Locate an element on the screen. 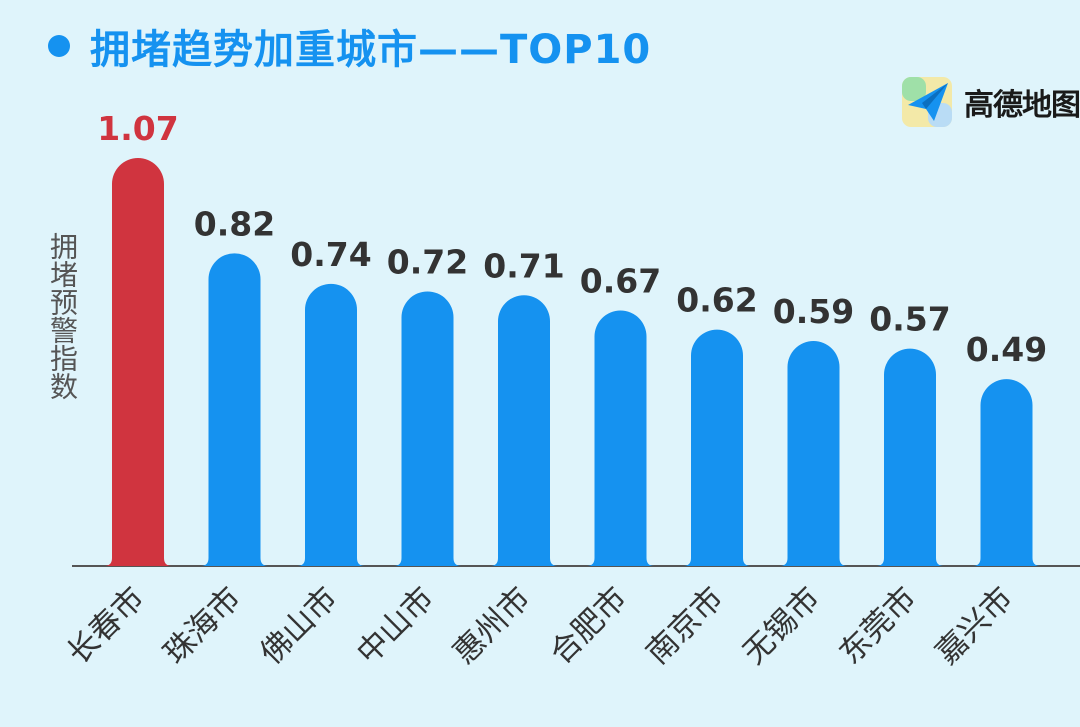 The image size is (1080, 727). value-label-1: 1.07 is located at coordinates (137, 128).